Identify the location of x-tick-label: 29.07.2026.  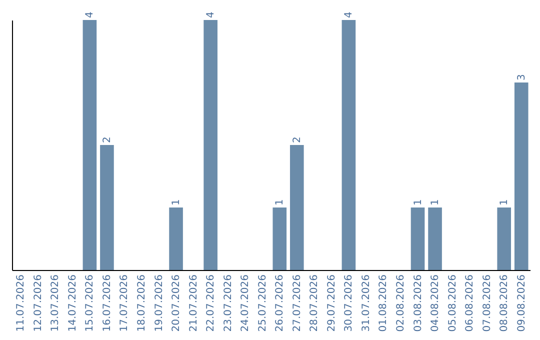
(332, 303).